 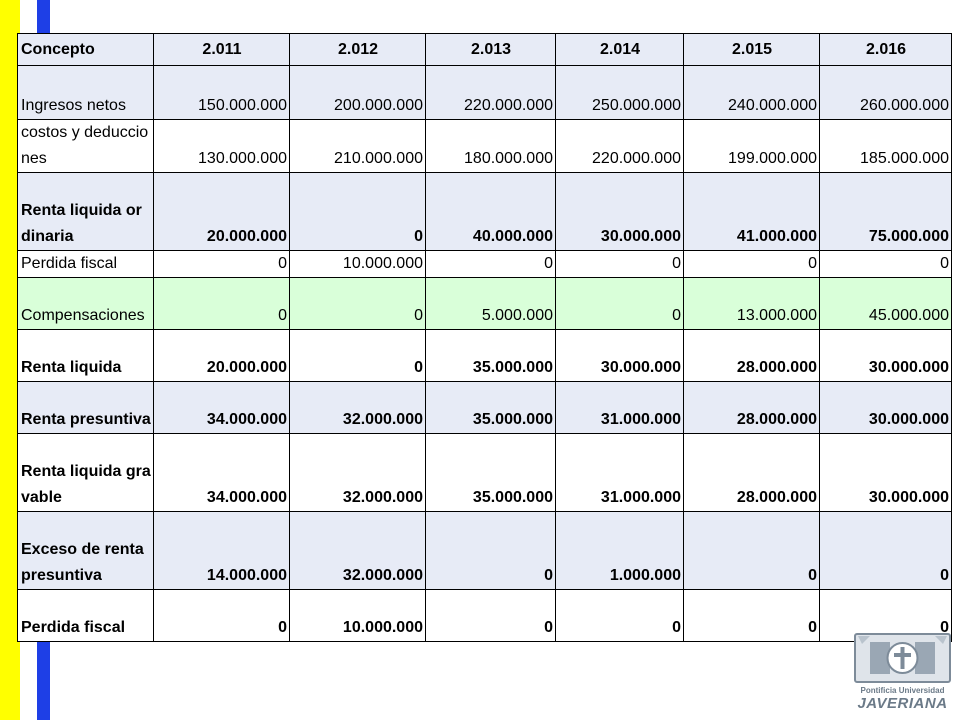 What do you see at coordinates (885, 303) in the screenshot?
I see `row-value: 45.000.000` at bounding box center [885, 303].